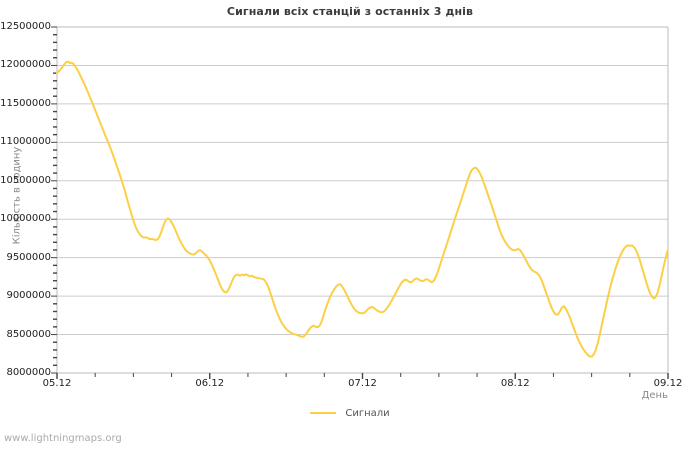 Image resolution: width=700 pixels, height=450 pixels. What do you see at coordinates (28, 257) in the screenshot?
I see `y-axis-tick-label: 9500000` at bounding box center [28, 257].